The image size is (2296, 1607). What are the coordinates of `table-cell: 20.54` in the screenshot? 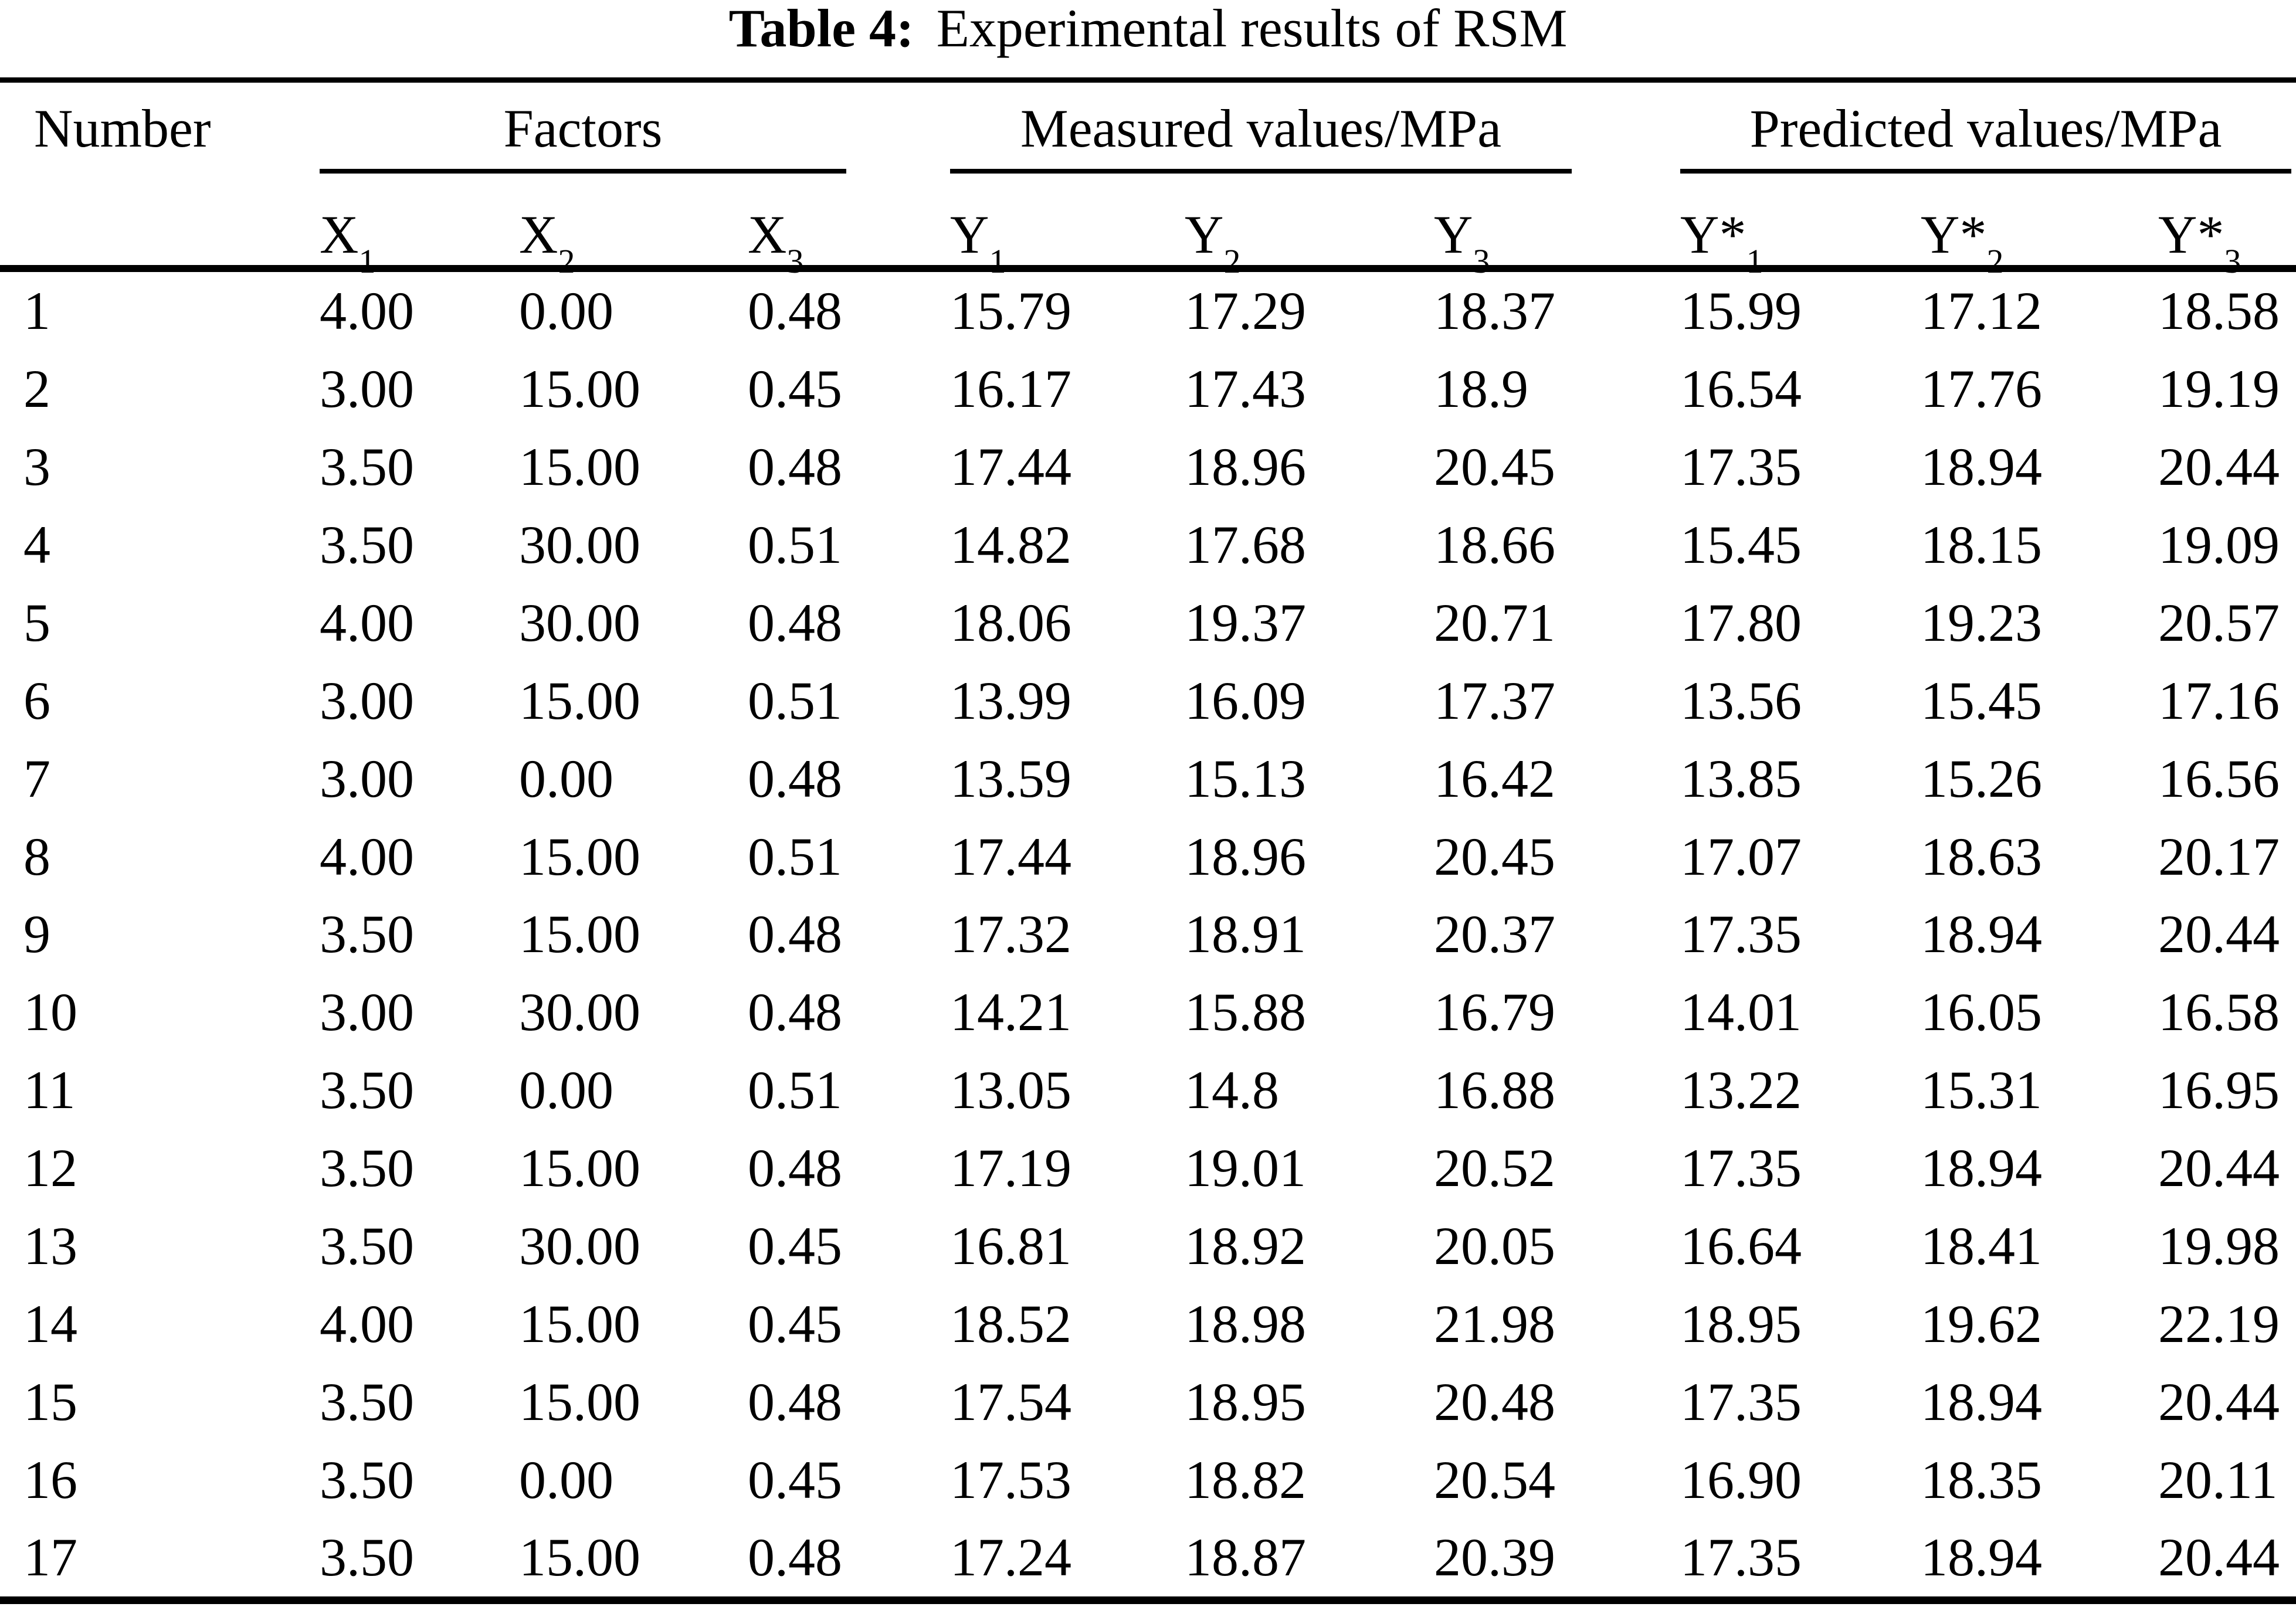 It's located at (1495, 1479).